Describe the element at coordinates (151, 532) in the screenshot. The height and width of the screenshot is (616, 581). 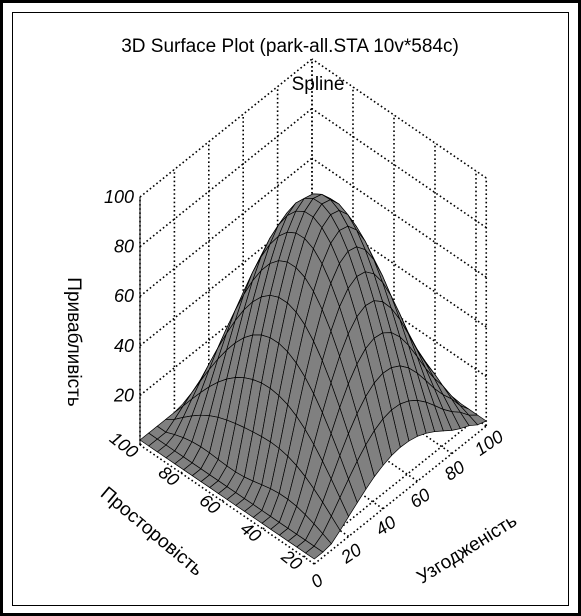
I see `y-axis-label: Просторовість` at that location.